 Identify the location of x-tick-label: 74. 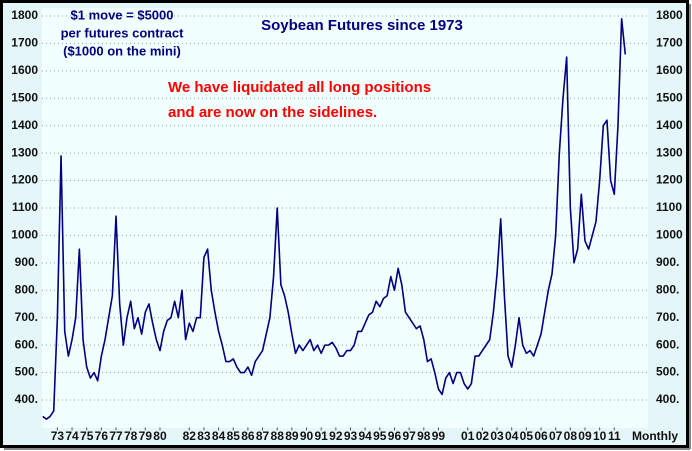
(72, 436).